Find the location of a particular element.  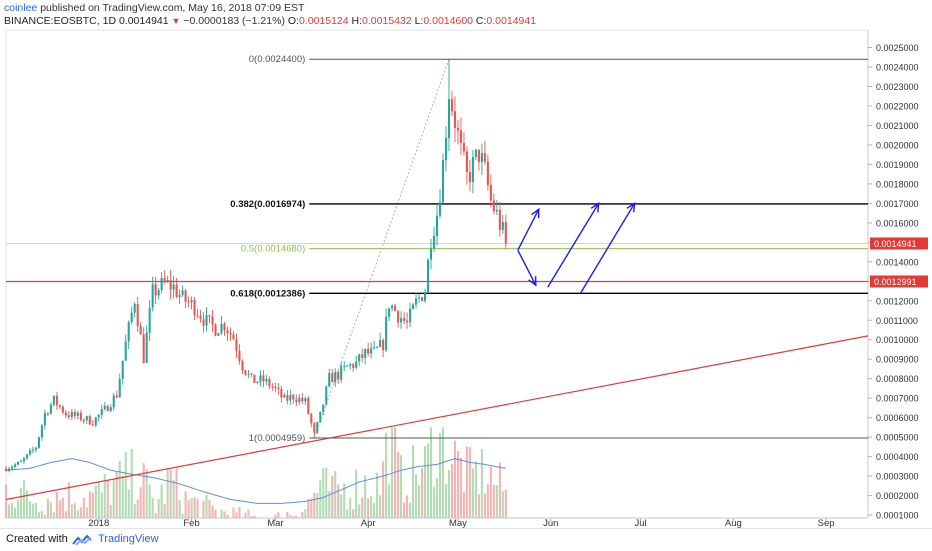

x-tick-label: Apr is located at coordinates (368, 523).